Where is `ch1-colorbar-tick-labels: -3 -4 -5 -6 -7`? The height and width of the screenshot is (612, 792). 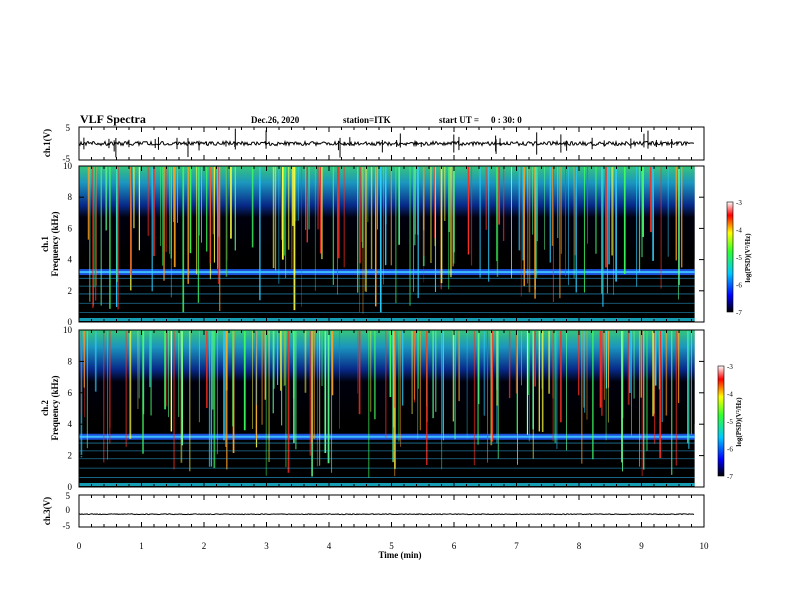 ch1-colorbar-tick-labels: -3 -4 -5 -6 -7 is located at coordinates (739, 258).